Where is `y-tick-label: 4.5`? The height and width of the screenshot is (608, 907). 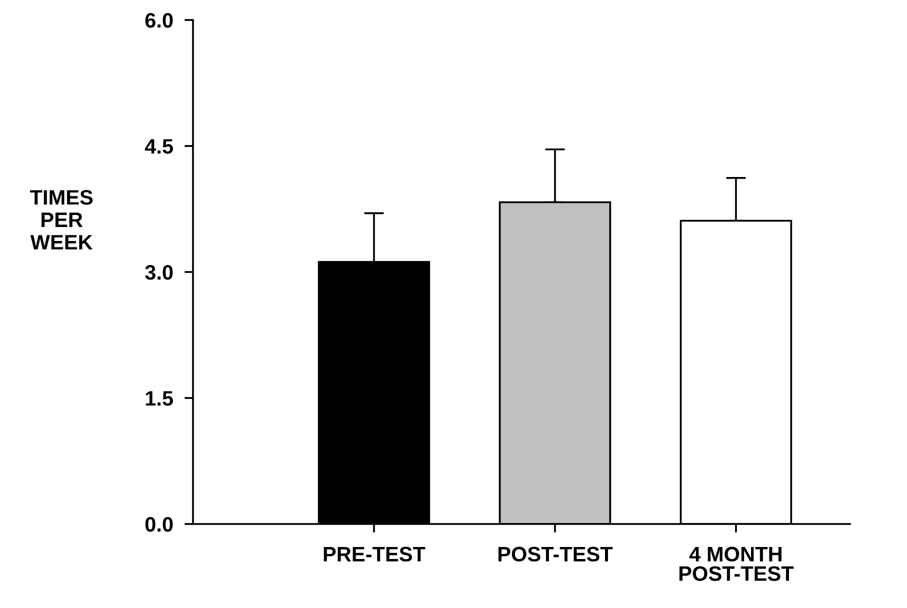
y-tick-label: 4.5 is located at coordinates (158, 146).